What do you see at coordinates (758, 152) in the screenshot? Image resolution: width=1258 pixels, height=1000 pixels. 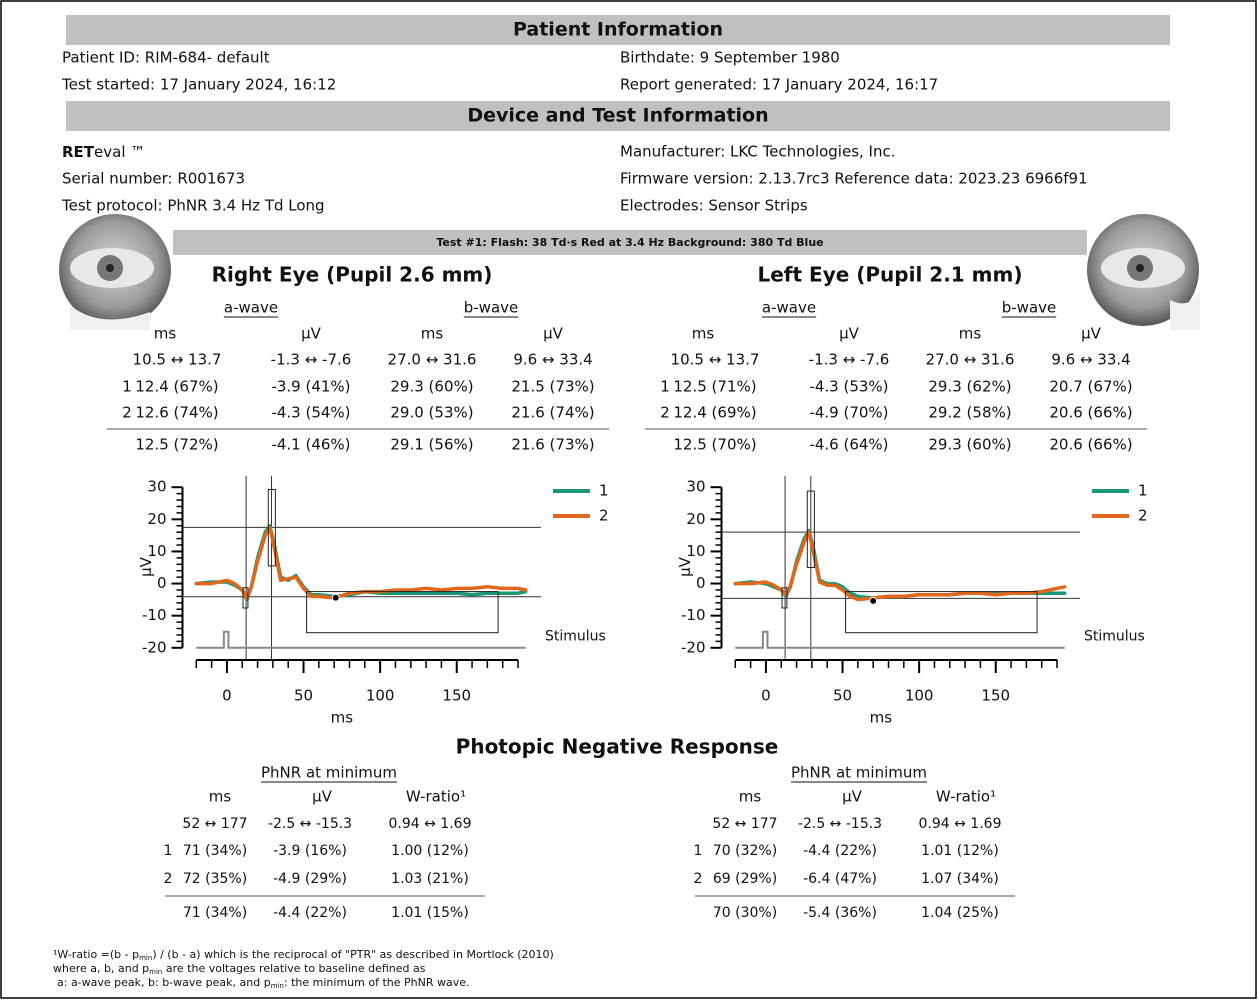 I see `manufacturer: Manufacturer: LKC Technologies, Inc.` at bounding box center [758, 152].